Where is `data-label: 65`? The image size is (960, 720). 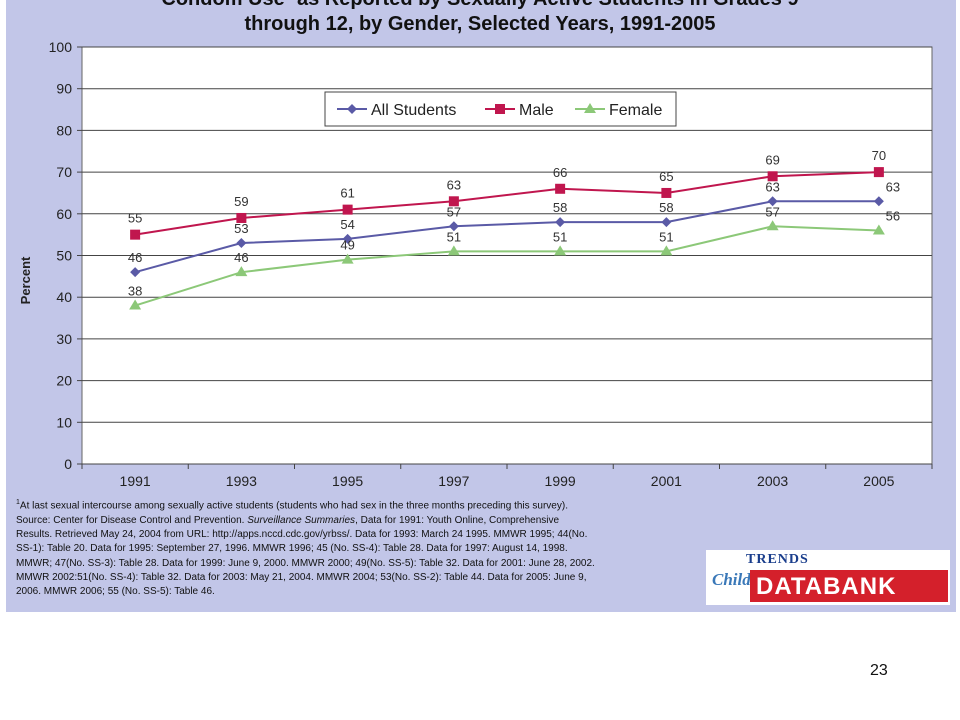 data-label: 65 is located at coordinates (666, 176).